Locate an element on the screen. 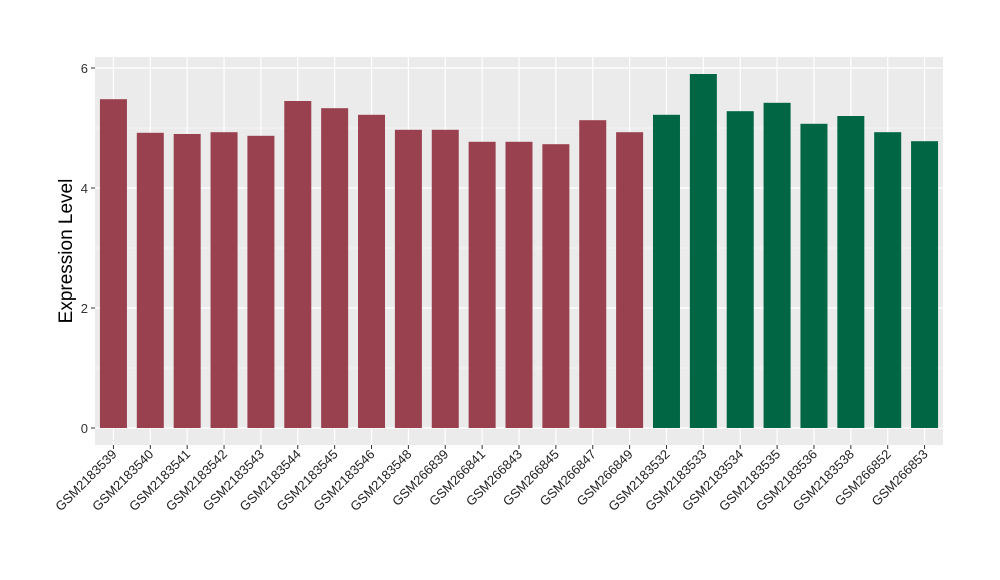 The height and width of the screenshot is (580, 1000). y-tick-label: 2 is located at coordinates (84, 308).